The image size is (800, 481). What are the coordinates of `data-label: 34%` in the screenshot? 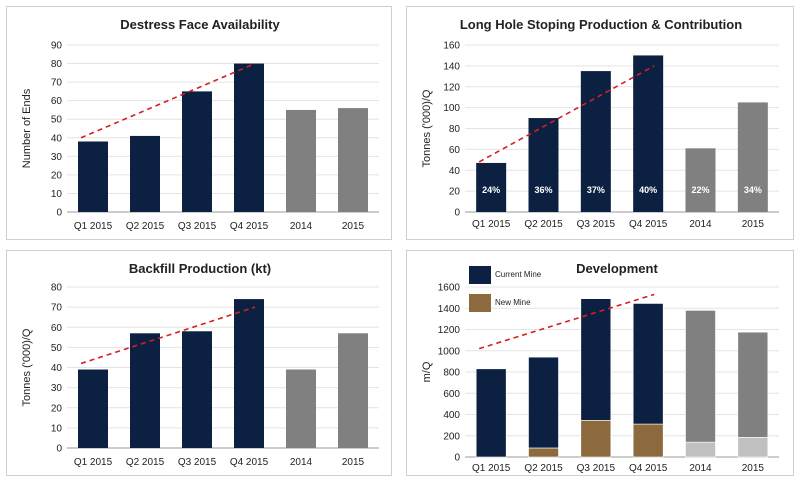 It's located at (753, 190).